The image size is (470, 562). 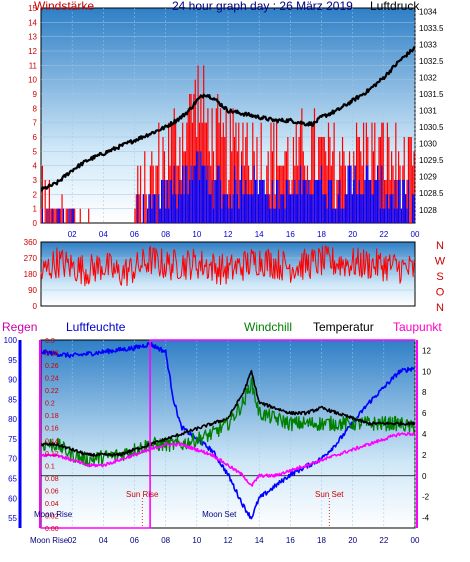 I want to click on rain-tick-label: 0.22, so click(x=52, y=391).